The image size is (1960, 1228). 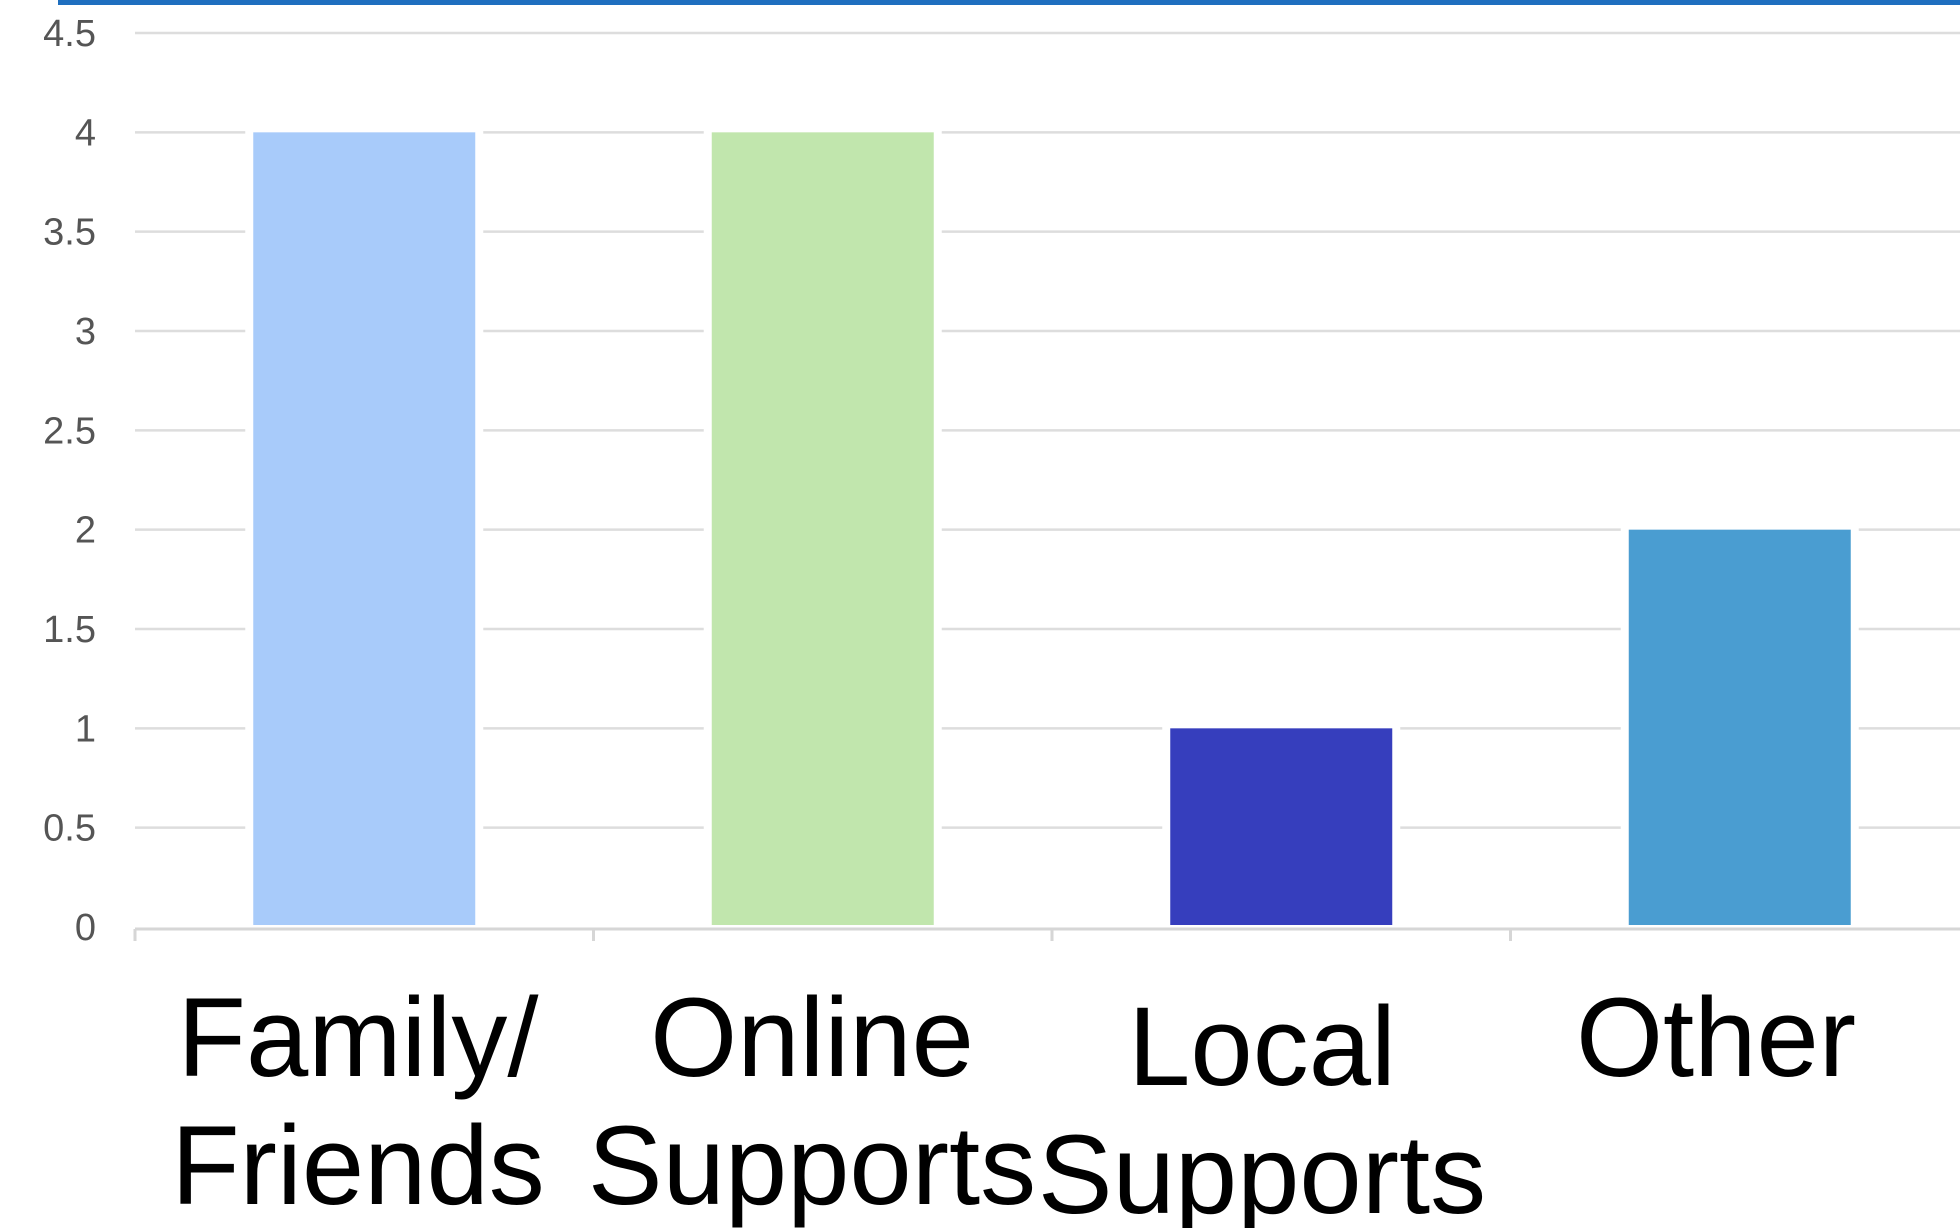 What do you see at coordinates (85, 729) in the screenshot?
I see `y-tick-label: 1` at bounding box center [85, 729].